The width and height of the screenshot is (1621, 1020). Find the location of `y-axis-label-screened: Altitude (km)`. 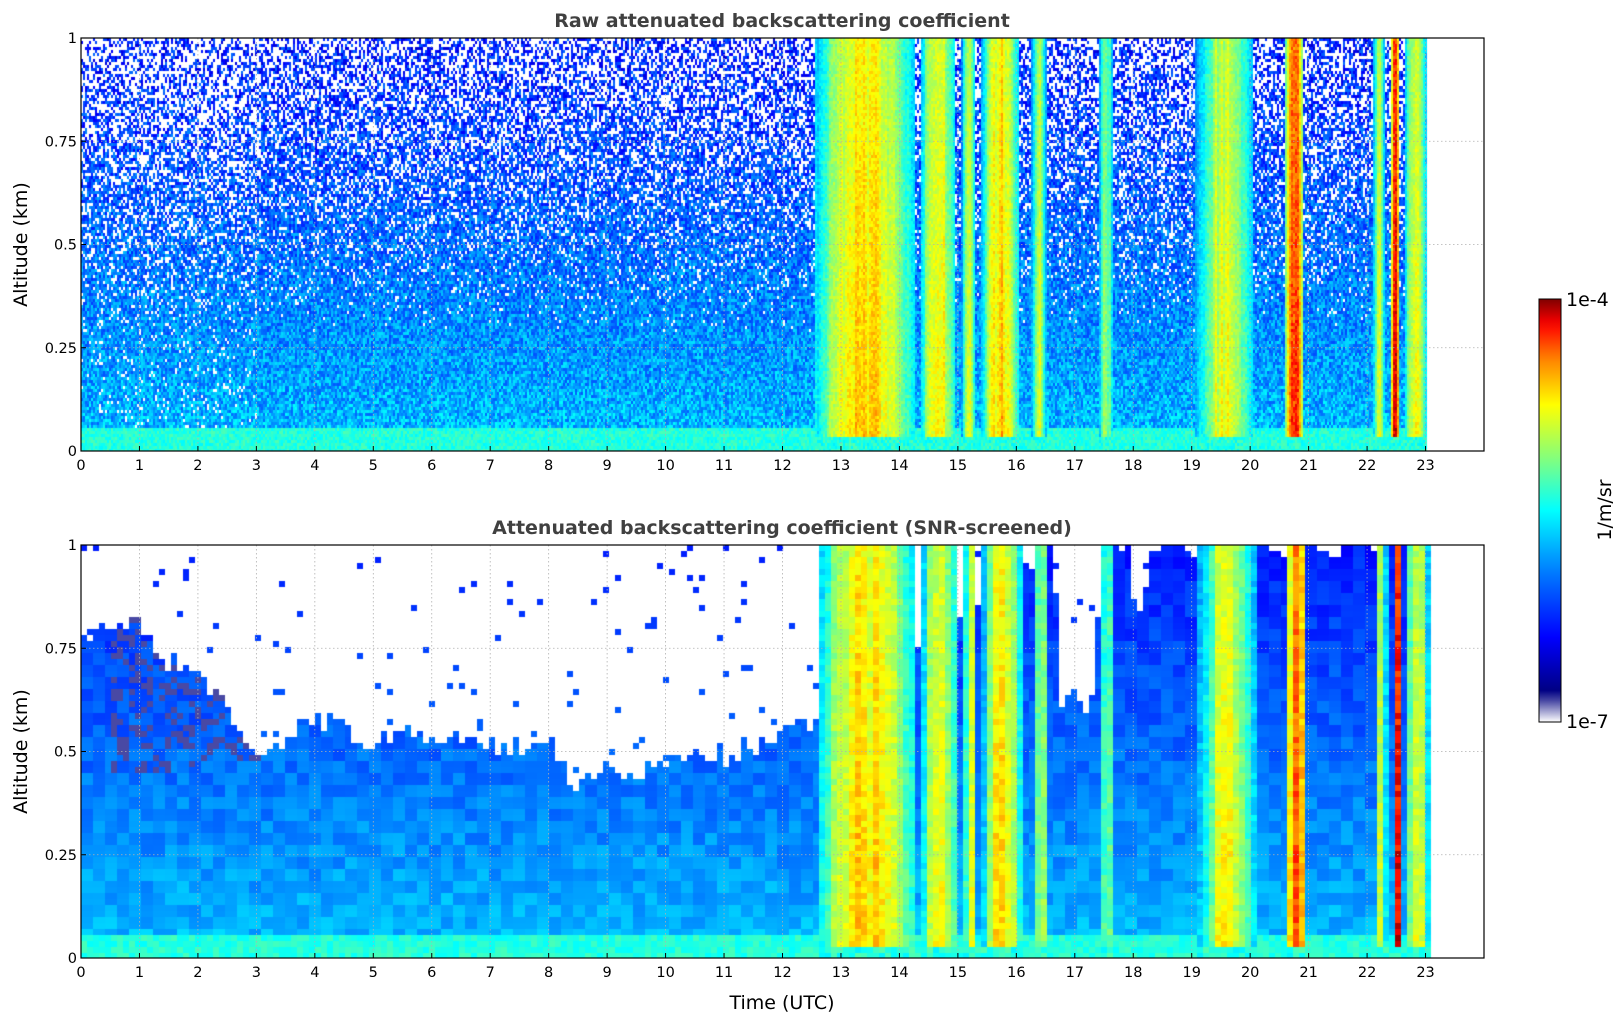

y-axis-label-screened: Altitude (km) is located at coordinates (21, 751).